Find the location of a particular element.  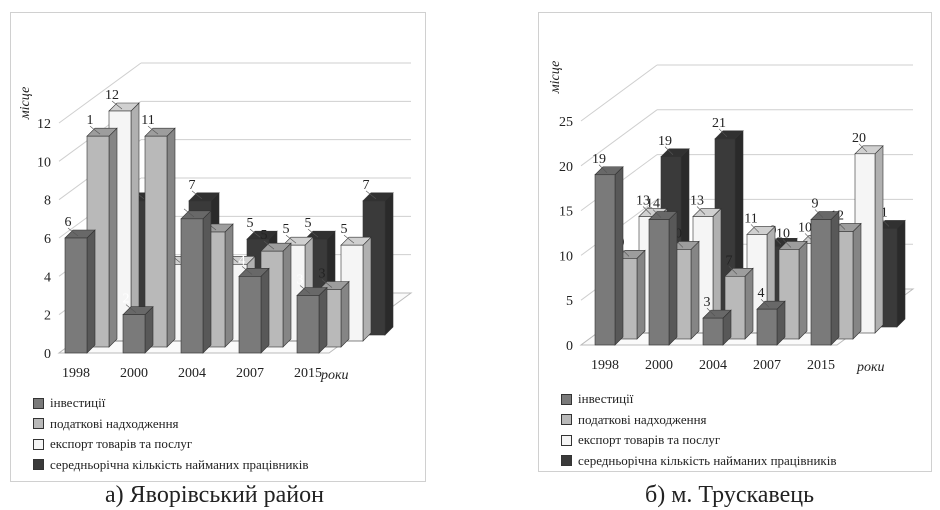

chart-a-caption: а) Яворівський район is located at coordinates (214, 495).